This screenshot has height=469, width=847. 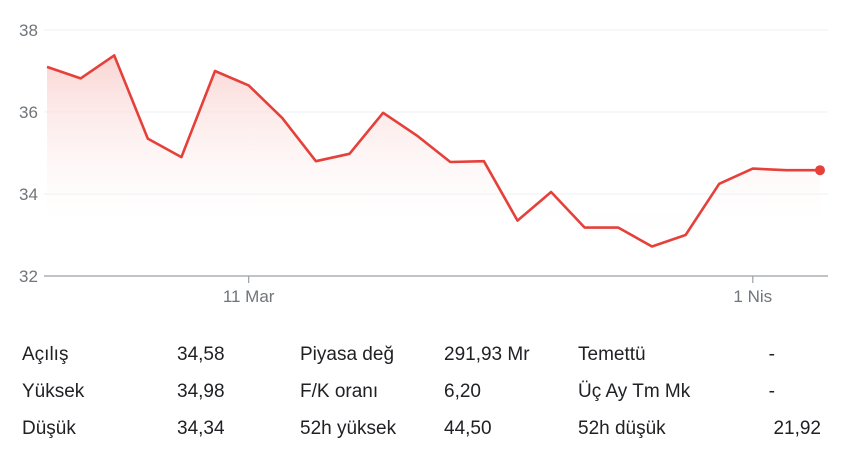 What do you see at coordinates (28, 194) in the screenshot?
I see `y-tick-label: 34` at bounding box center [28, 194].